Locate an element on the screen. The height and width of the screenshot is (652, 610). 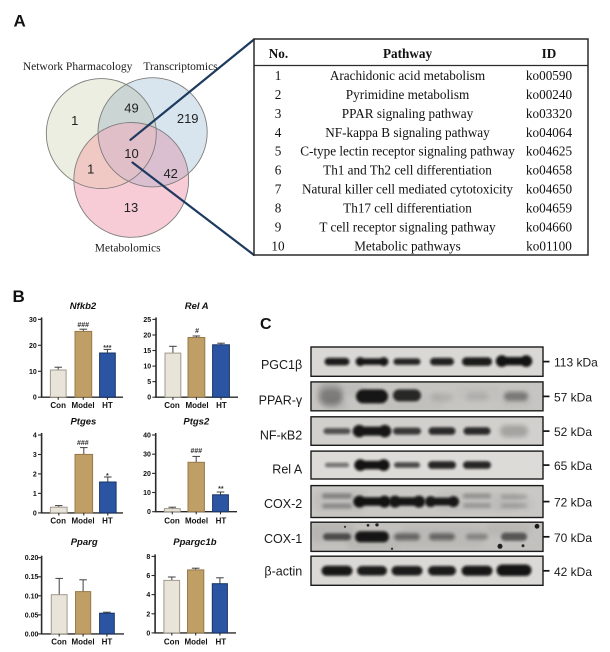
svg-text: PPAR-γ is located at coordinates (281, 400).